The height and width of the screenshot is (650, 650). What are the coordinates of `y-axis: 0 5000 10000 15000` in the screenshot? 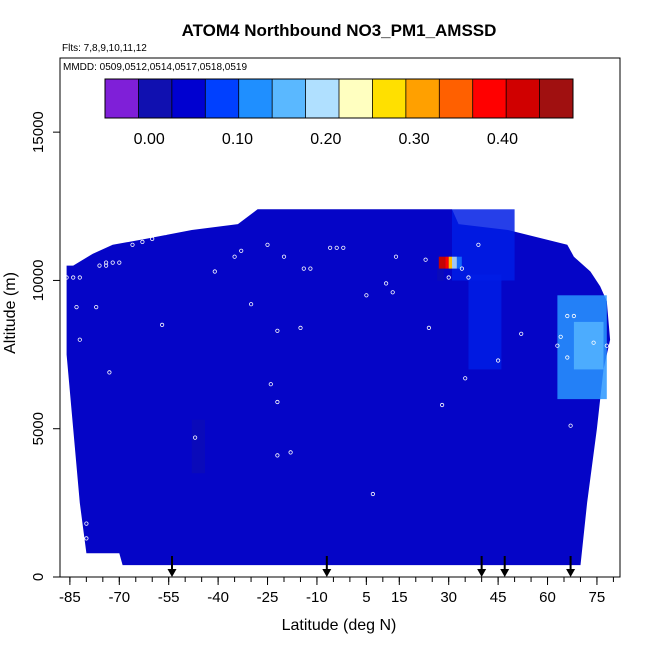 It's located at (45, 346).